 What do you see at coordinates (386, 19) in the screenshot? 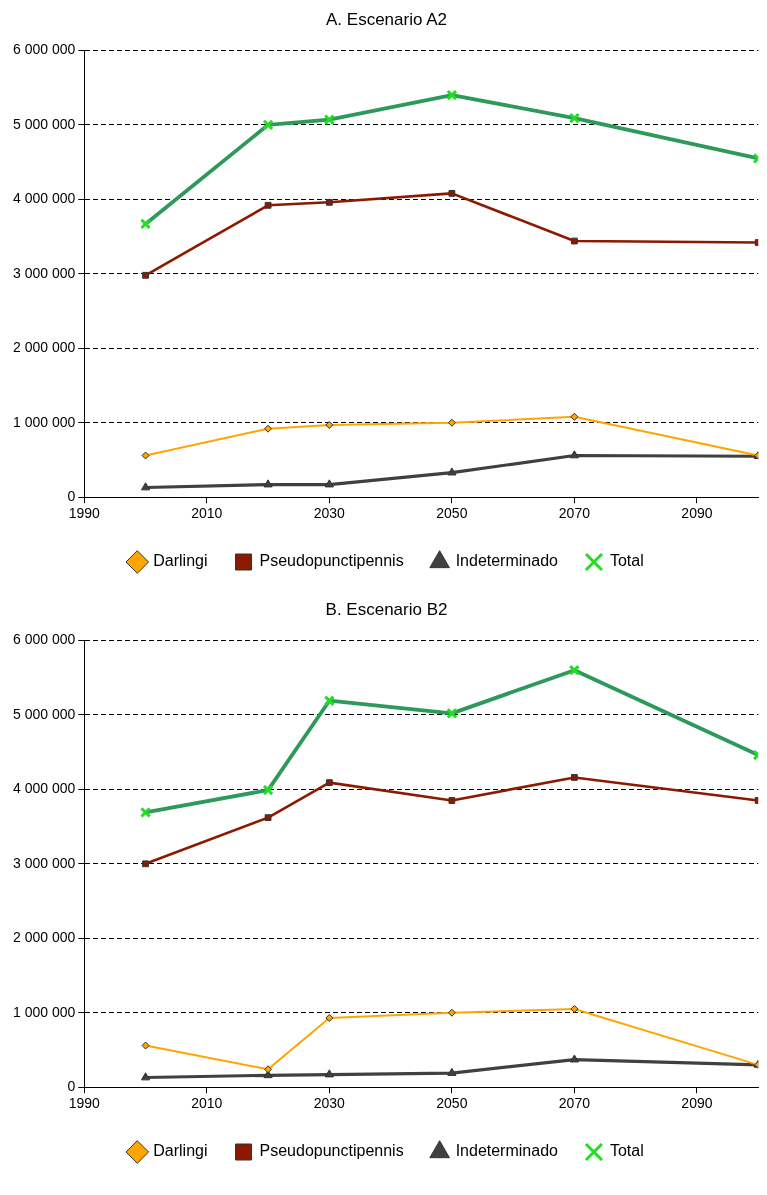
I see `chart-title: A. Escenario A2` at bounding box center [386, 19].